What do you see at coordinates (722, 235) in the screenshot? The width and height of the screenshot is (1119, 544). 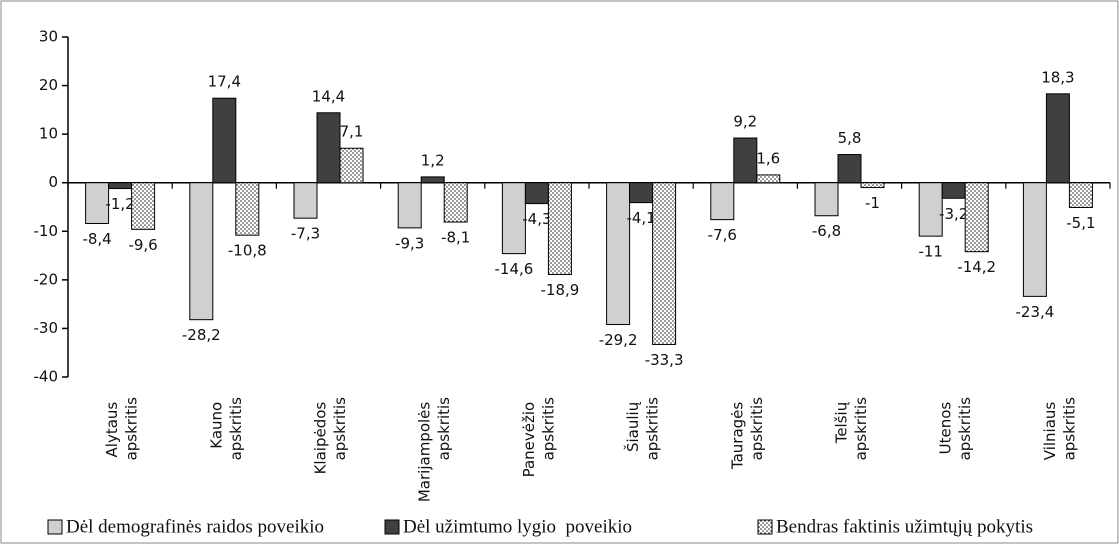 I see `value-label: -7,6` at bounding box center [722, 235].